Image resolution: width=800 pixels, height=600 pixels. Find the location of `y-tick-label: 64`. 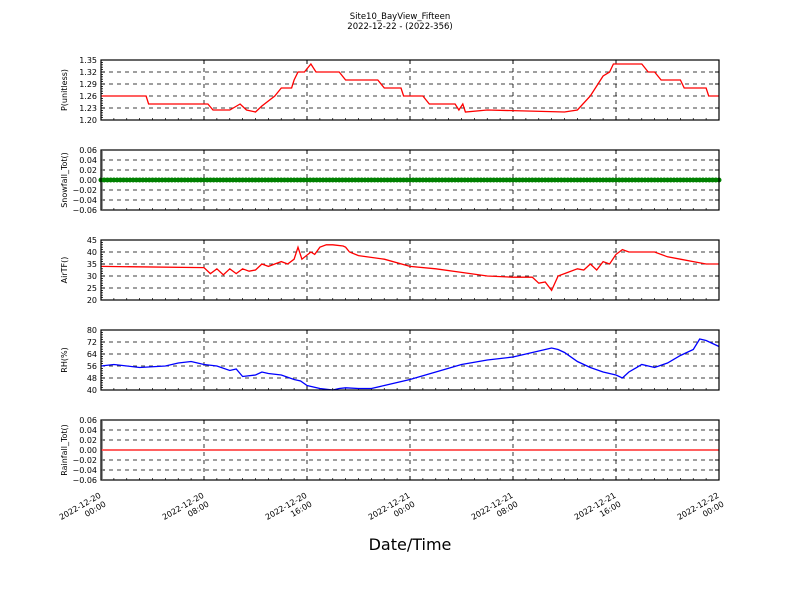

y-tick-label: 64 is located at coordinates (92, 354).